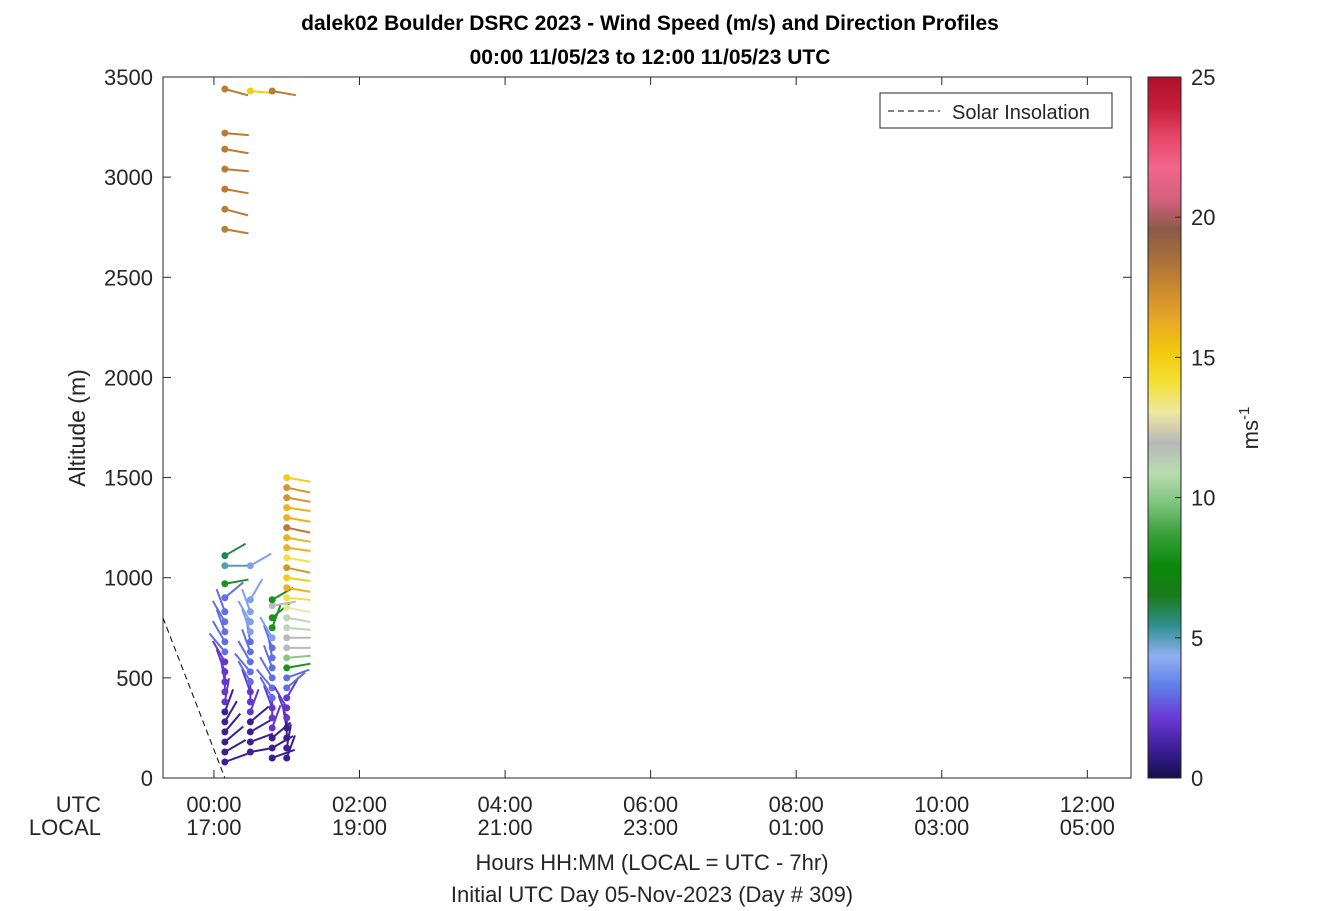 This screenshot has width=1343, height=911. I want to click on x-tick-label-local: 19:00, so click(359, 827).